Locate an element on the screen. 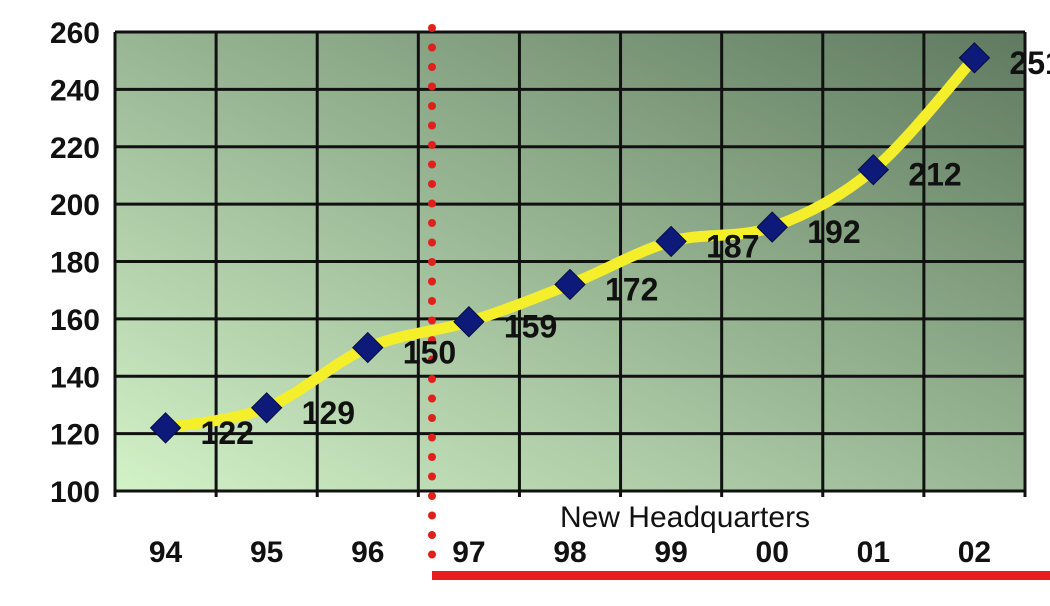  x-tick-label: 98 is located at coordinates (569, 552).